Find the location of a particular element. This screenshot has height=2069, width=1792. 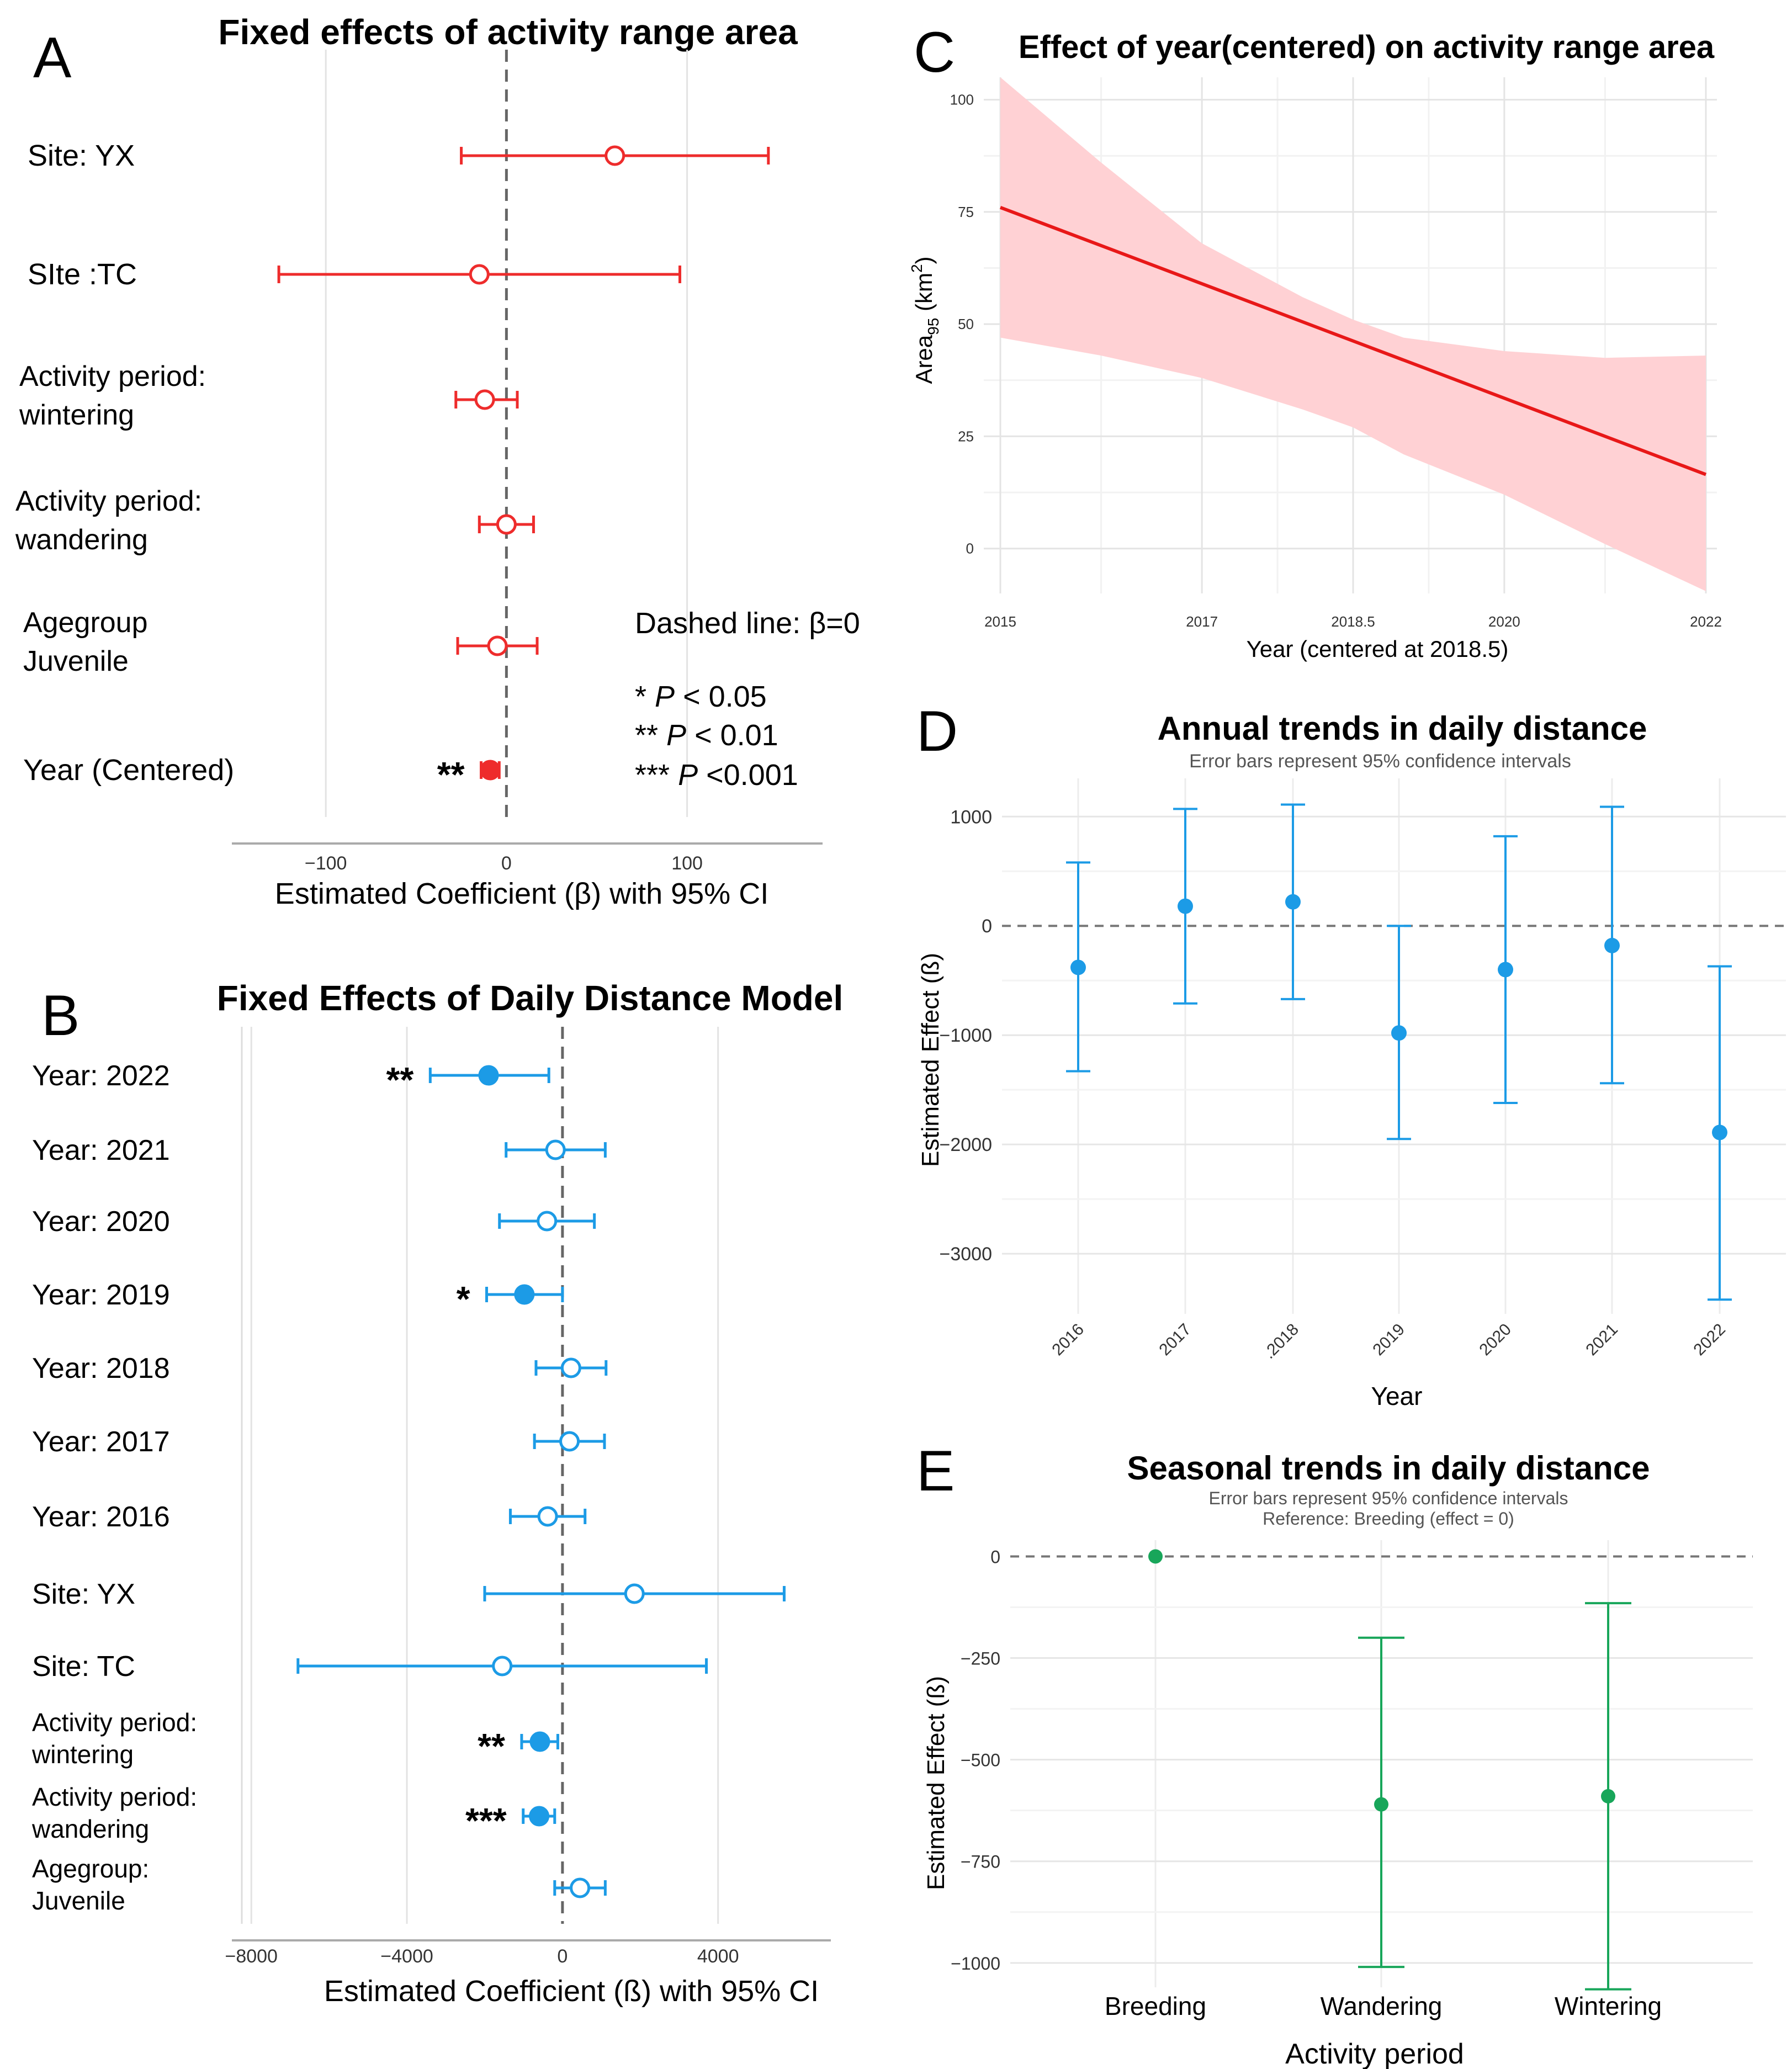

note-2-stars: * is located at coordinates (640, 696).